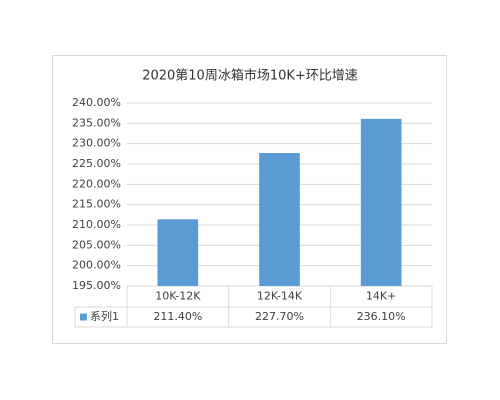 The image size is (500, 400). What do you see at coordinates (96, 285) in the screenshot?
I see `y-tick-label: 195.00%` at bounding box center [96, 285].